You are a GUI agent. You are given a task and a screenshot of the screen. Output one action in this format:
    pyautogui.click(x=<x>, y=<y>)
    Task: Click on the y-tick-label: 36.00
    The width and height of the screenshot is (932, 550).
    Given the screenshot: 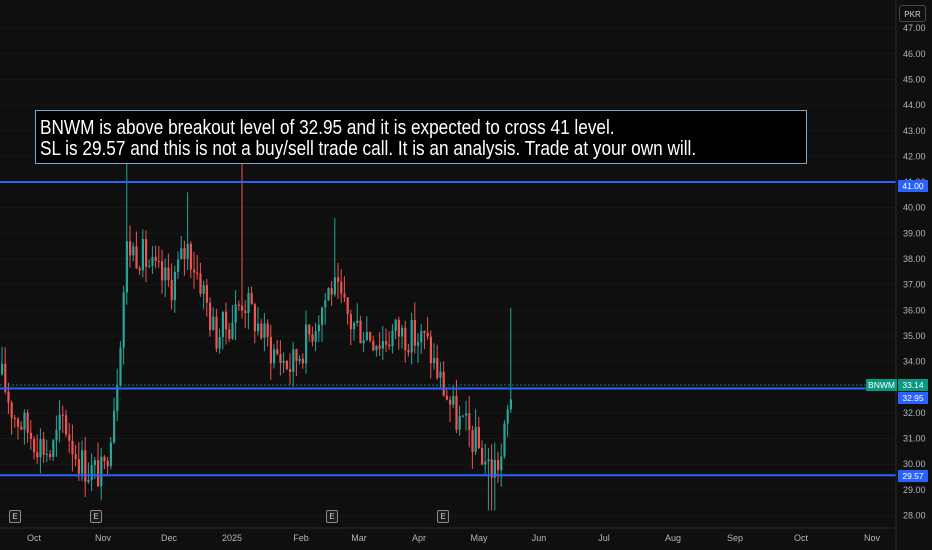 What is the action you would take?
    pyautogui.click(x=914, y=310)
    